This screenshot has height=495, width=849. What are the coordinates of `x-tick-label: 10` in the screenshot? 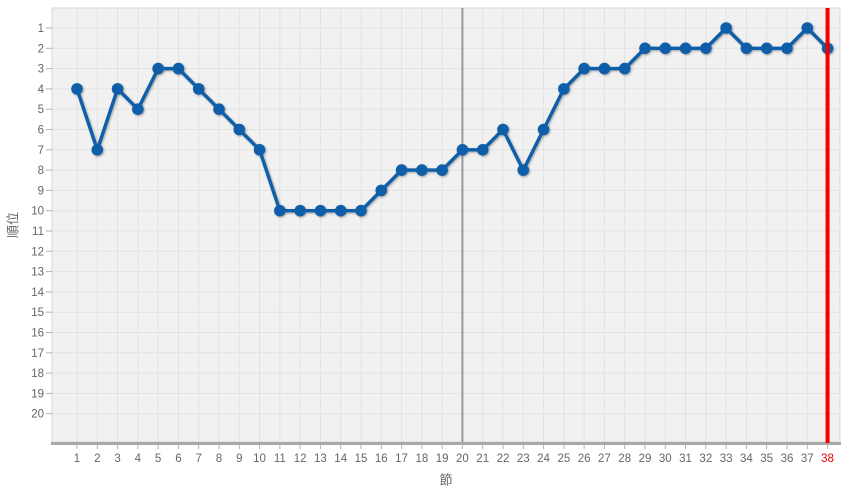 It's located at (259, 459).